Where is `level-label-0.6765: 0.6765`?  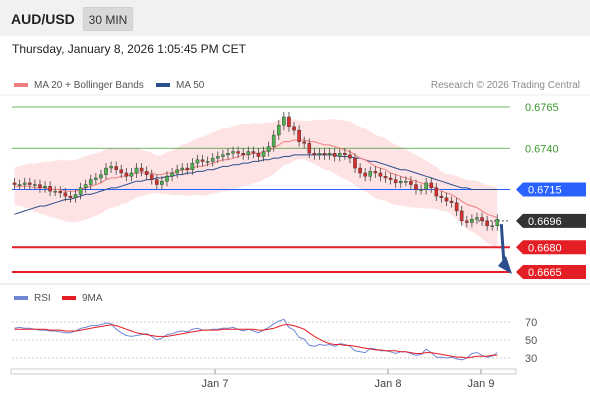
level-label-0.6765: 0.6765 is located at coordinates (542, 108).